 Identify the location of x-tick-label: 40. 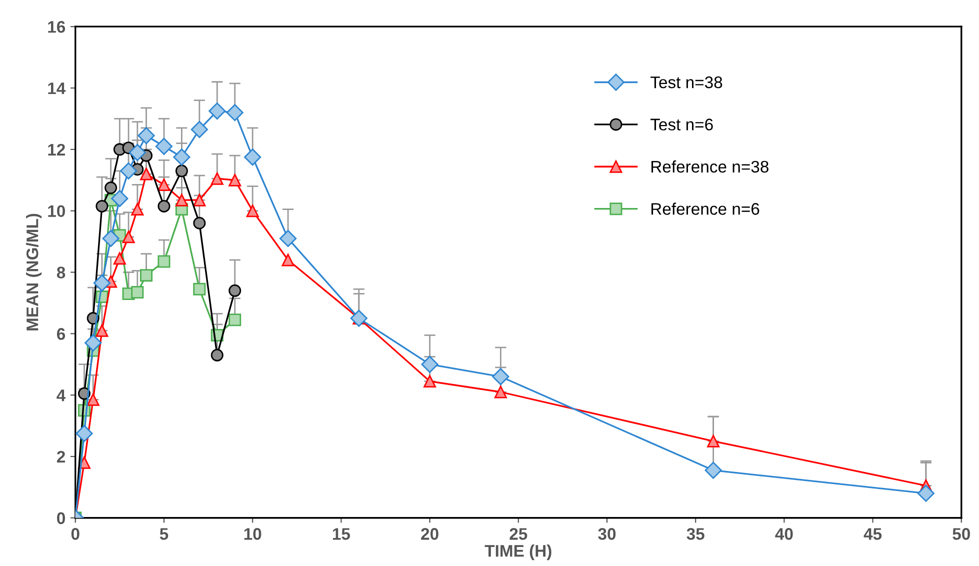
(784, 534).